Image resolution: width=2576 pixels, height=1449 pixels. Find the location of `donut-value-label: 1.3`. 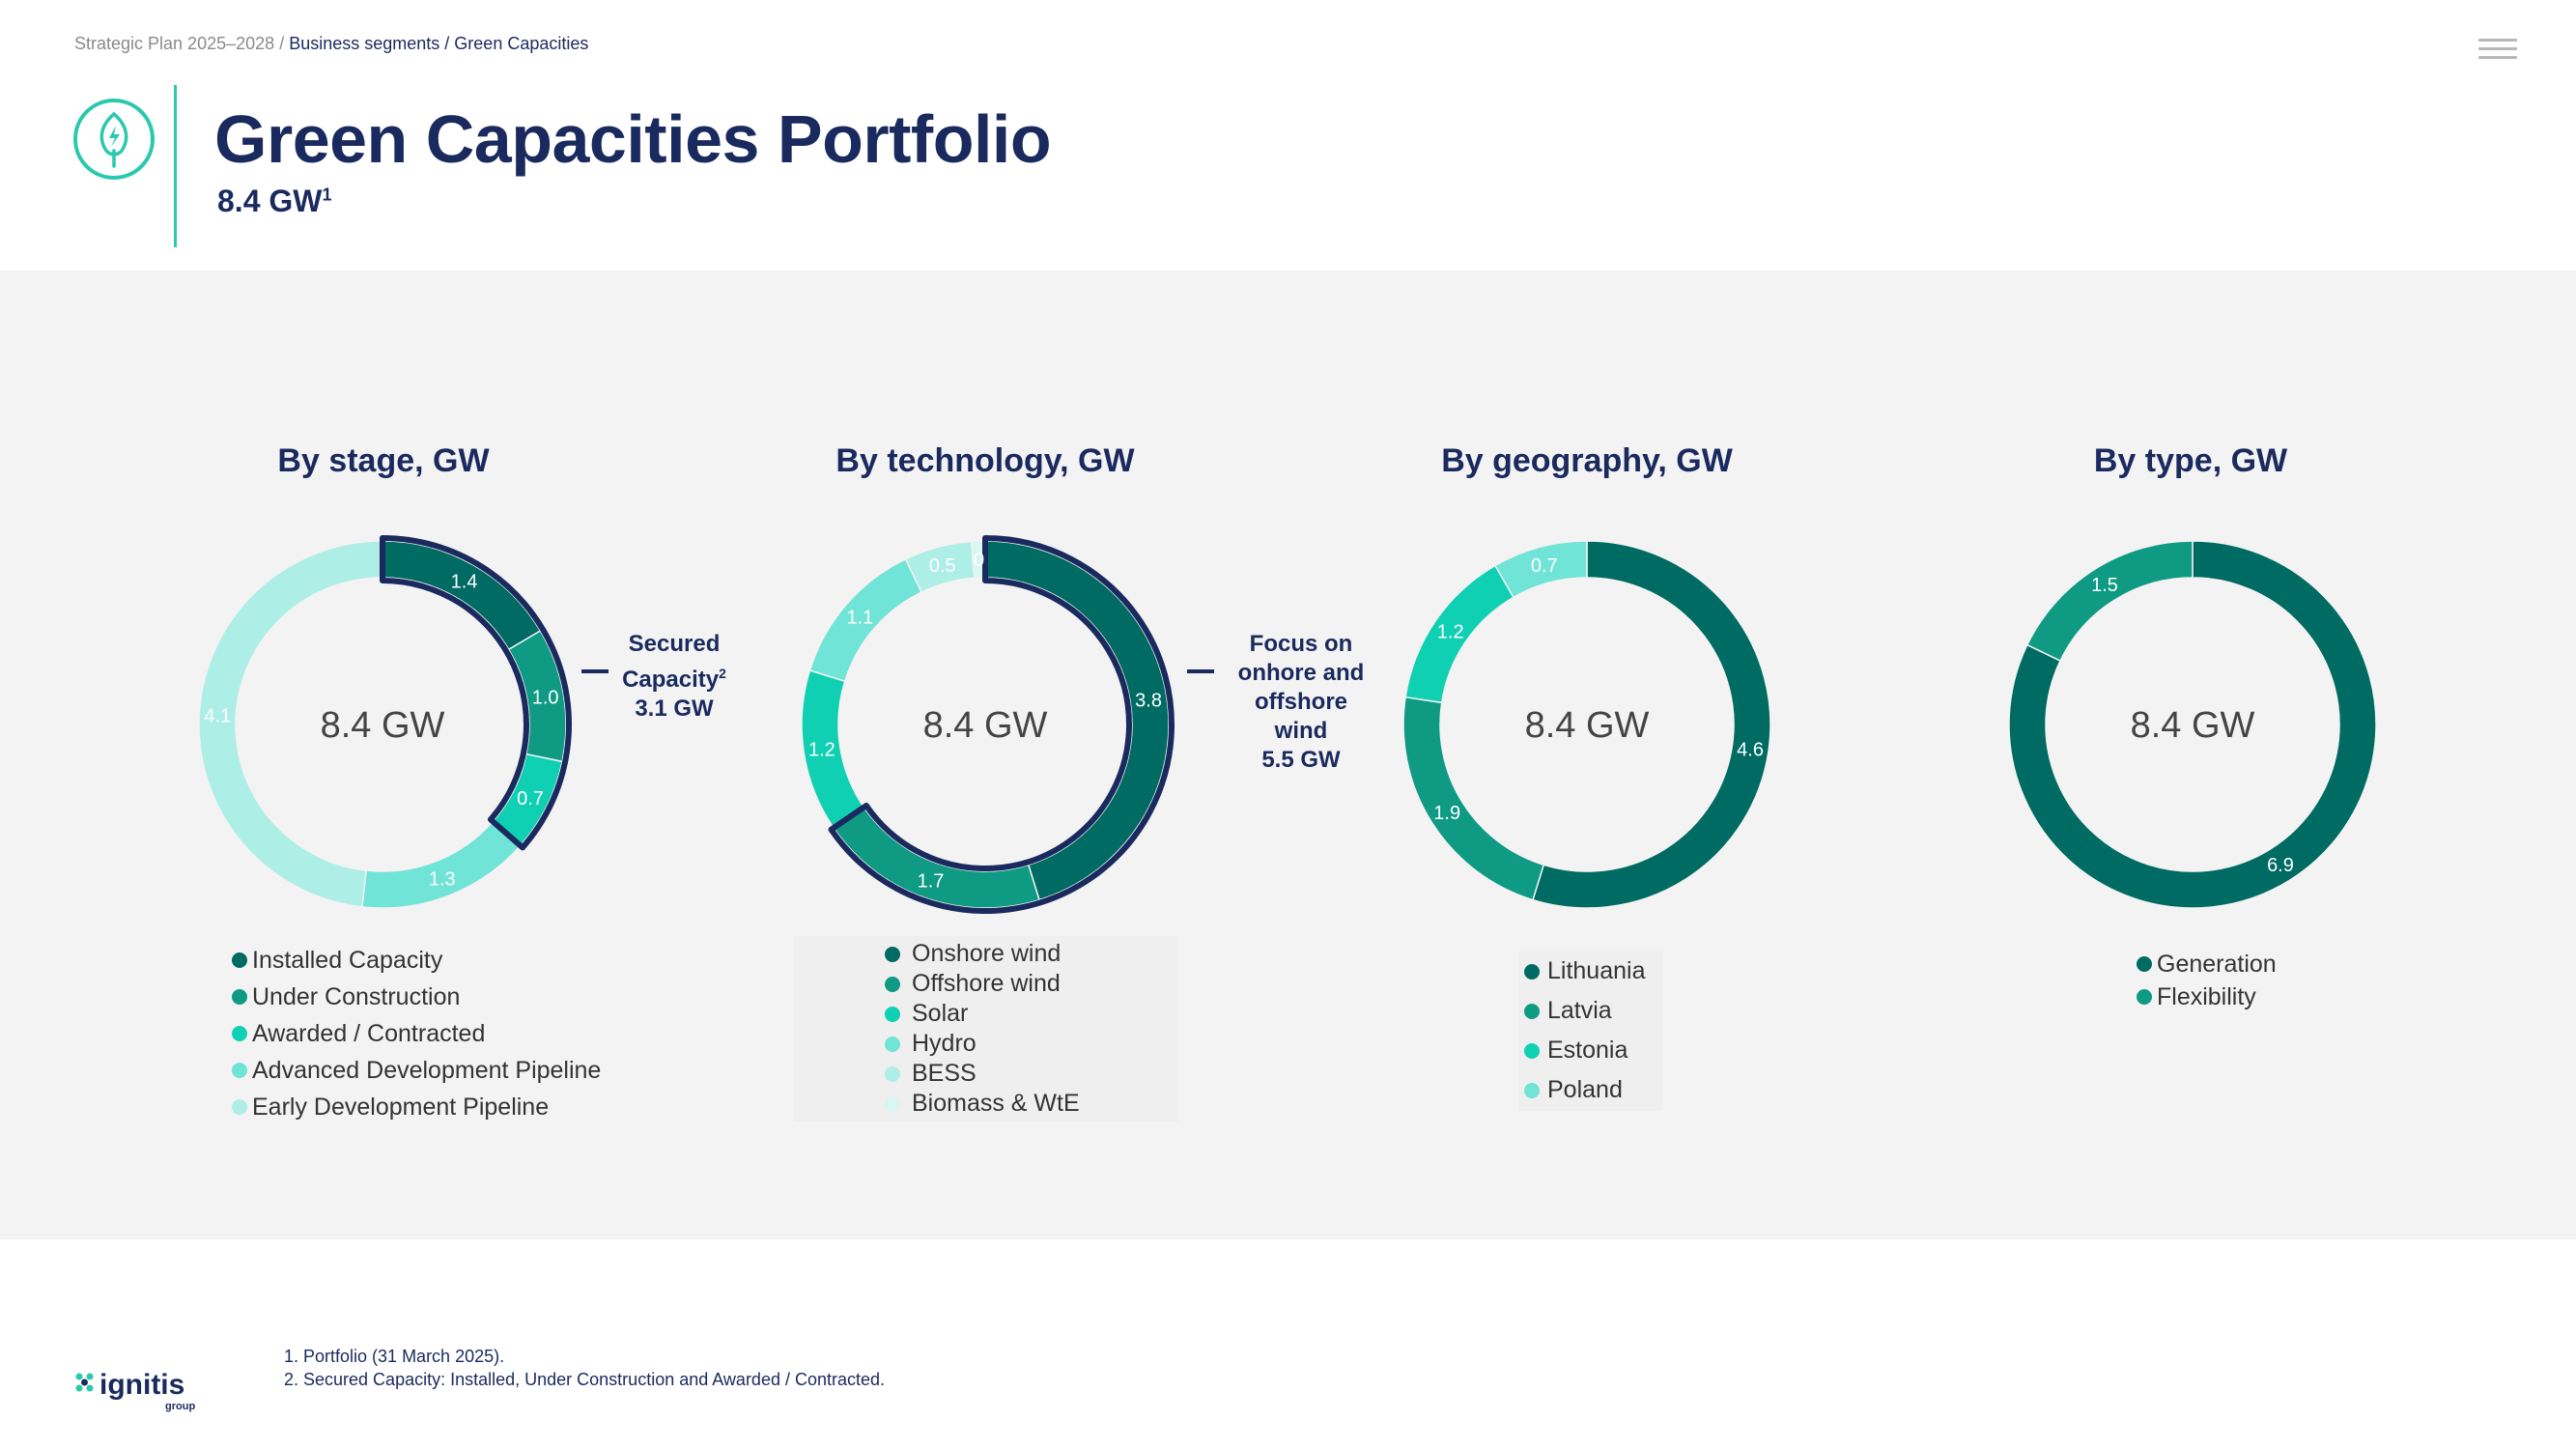

donut-value-label: 1.3 is located at coordinates (442, 879).